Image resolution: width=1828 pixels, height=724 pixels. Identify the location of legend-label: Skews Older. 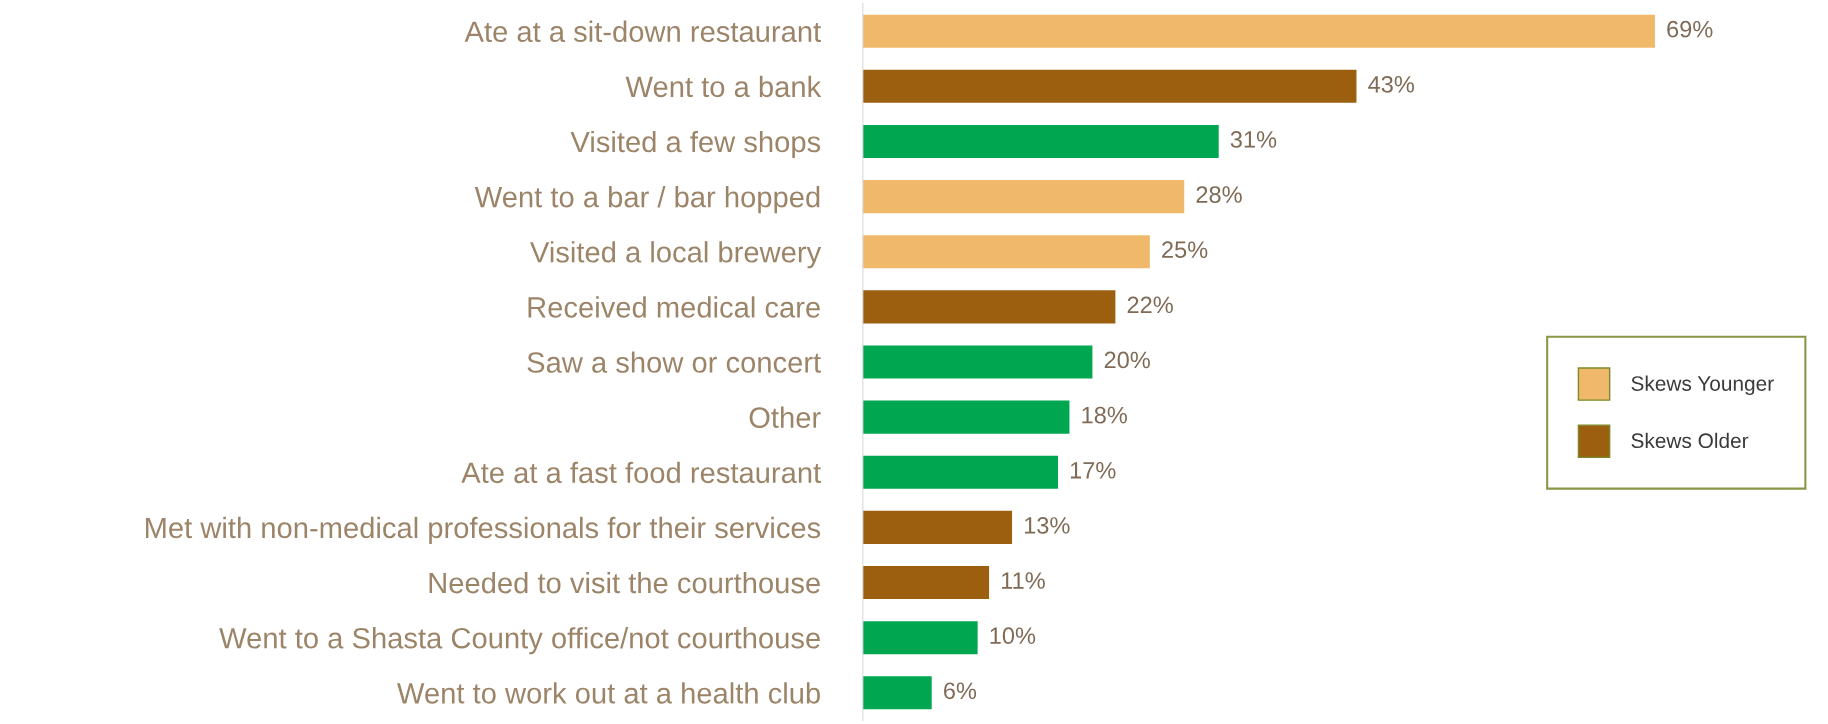
(1690, 440).